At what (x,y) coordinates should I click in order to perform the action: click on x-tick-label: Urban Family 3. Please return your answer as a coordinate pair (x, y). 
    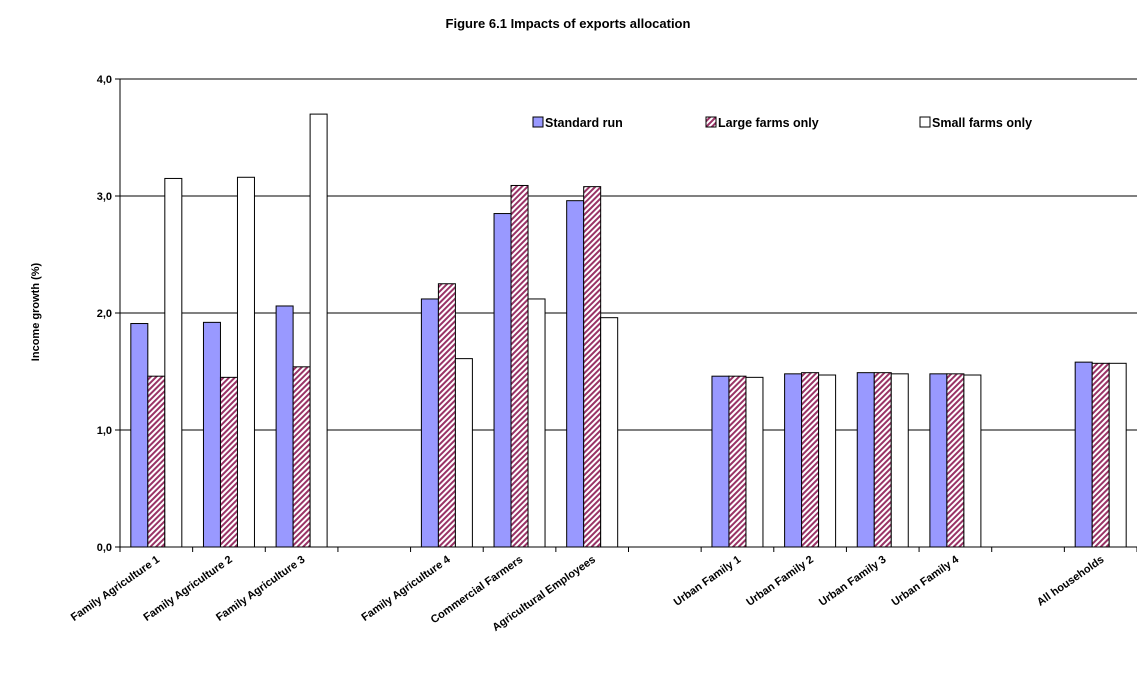
    Looking at the image, I should click on (852, 581).